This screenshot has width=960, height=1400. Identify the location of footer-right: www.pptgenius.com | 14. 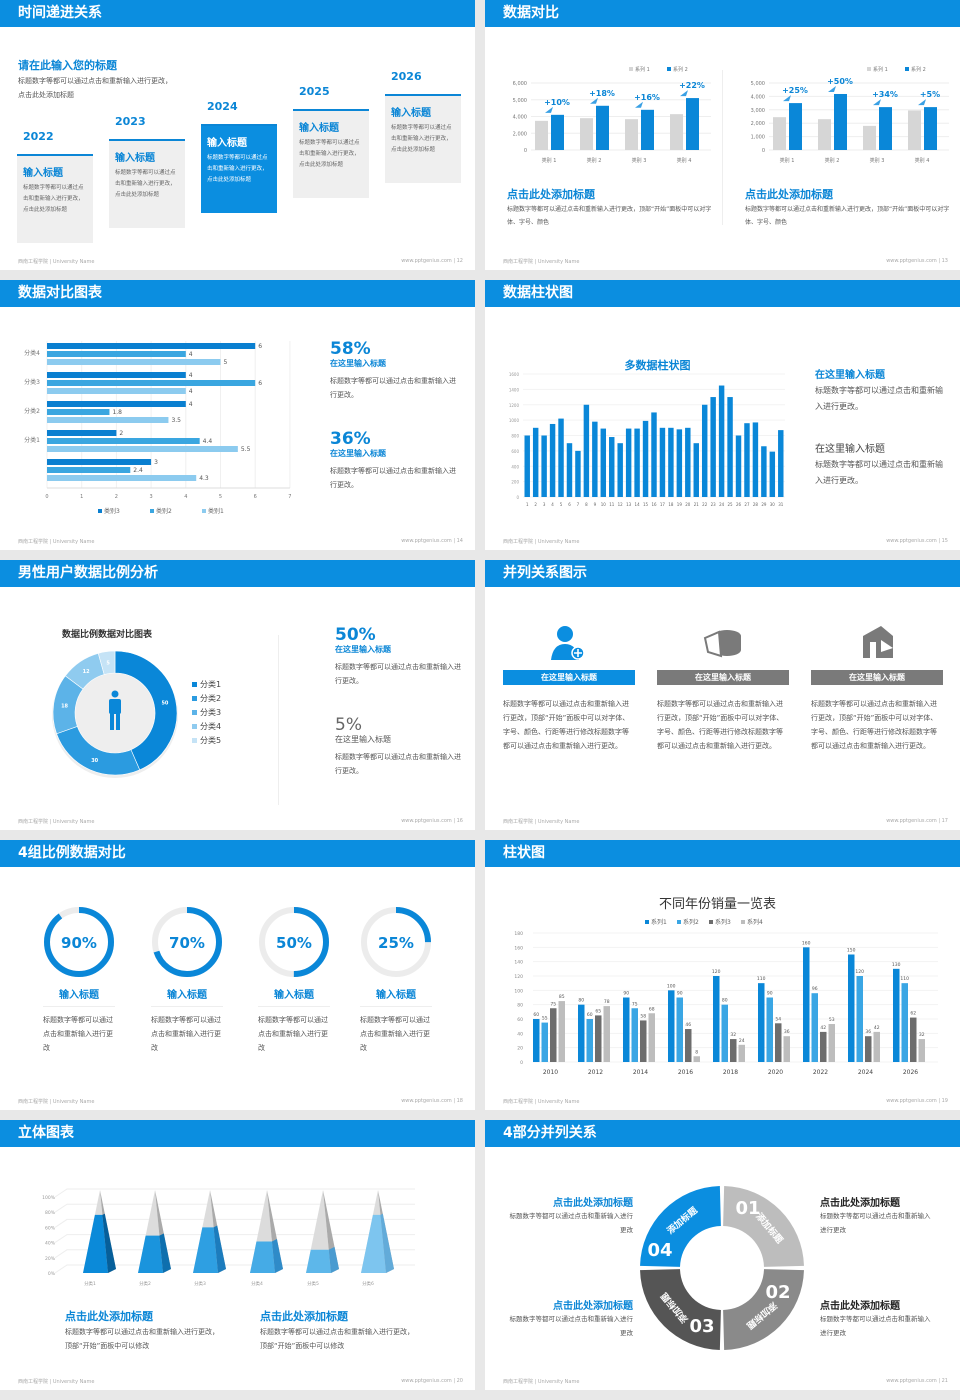
(432, 541).